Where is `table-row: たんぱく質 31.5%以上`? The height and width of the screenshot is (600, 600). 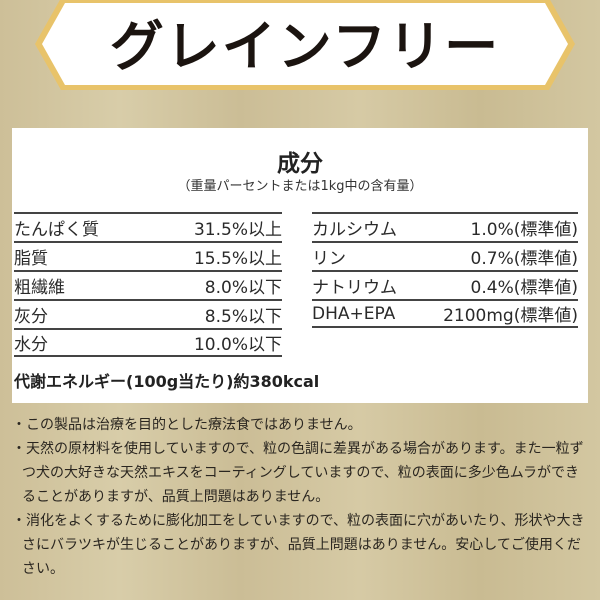
table-row: たんぱく質 31.5%以上 is located at coordinates (148, 226).